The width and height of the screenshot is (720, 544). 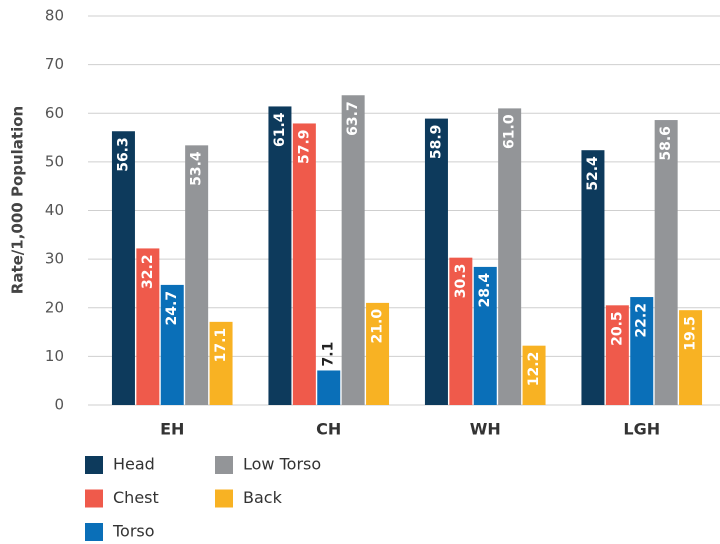 What do you see at coordinates (329, 354) in the screenshot?
I see `value-label: 7.1` at bounding box center [329, 354].